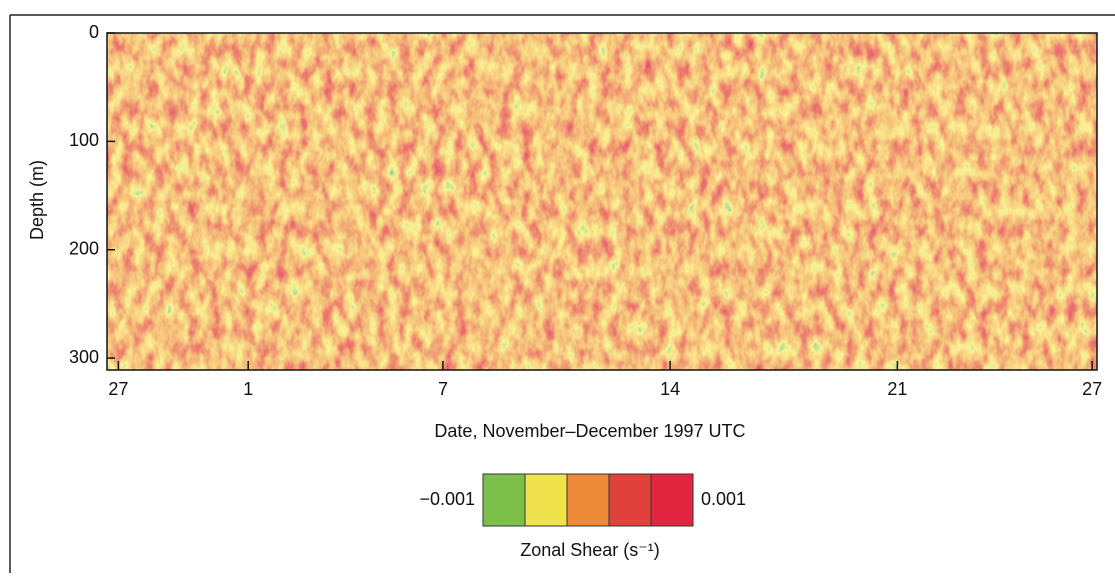  I want to click on x-tick-label: 14, so click(670, 389).